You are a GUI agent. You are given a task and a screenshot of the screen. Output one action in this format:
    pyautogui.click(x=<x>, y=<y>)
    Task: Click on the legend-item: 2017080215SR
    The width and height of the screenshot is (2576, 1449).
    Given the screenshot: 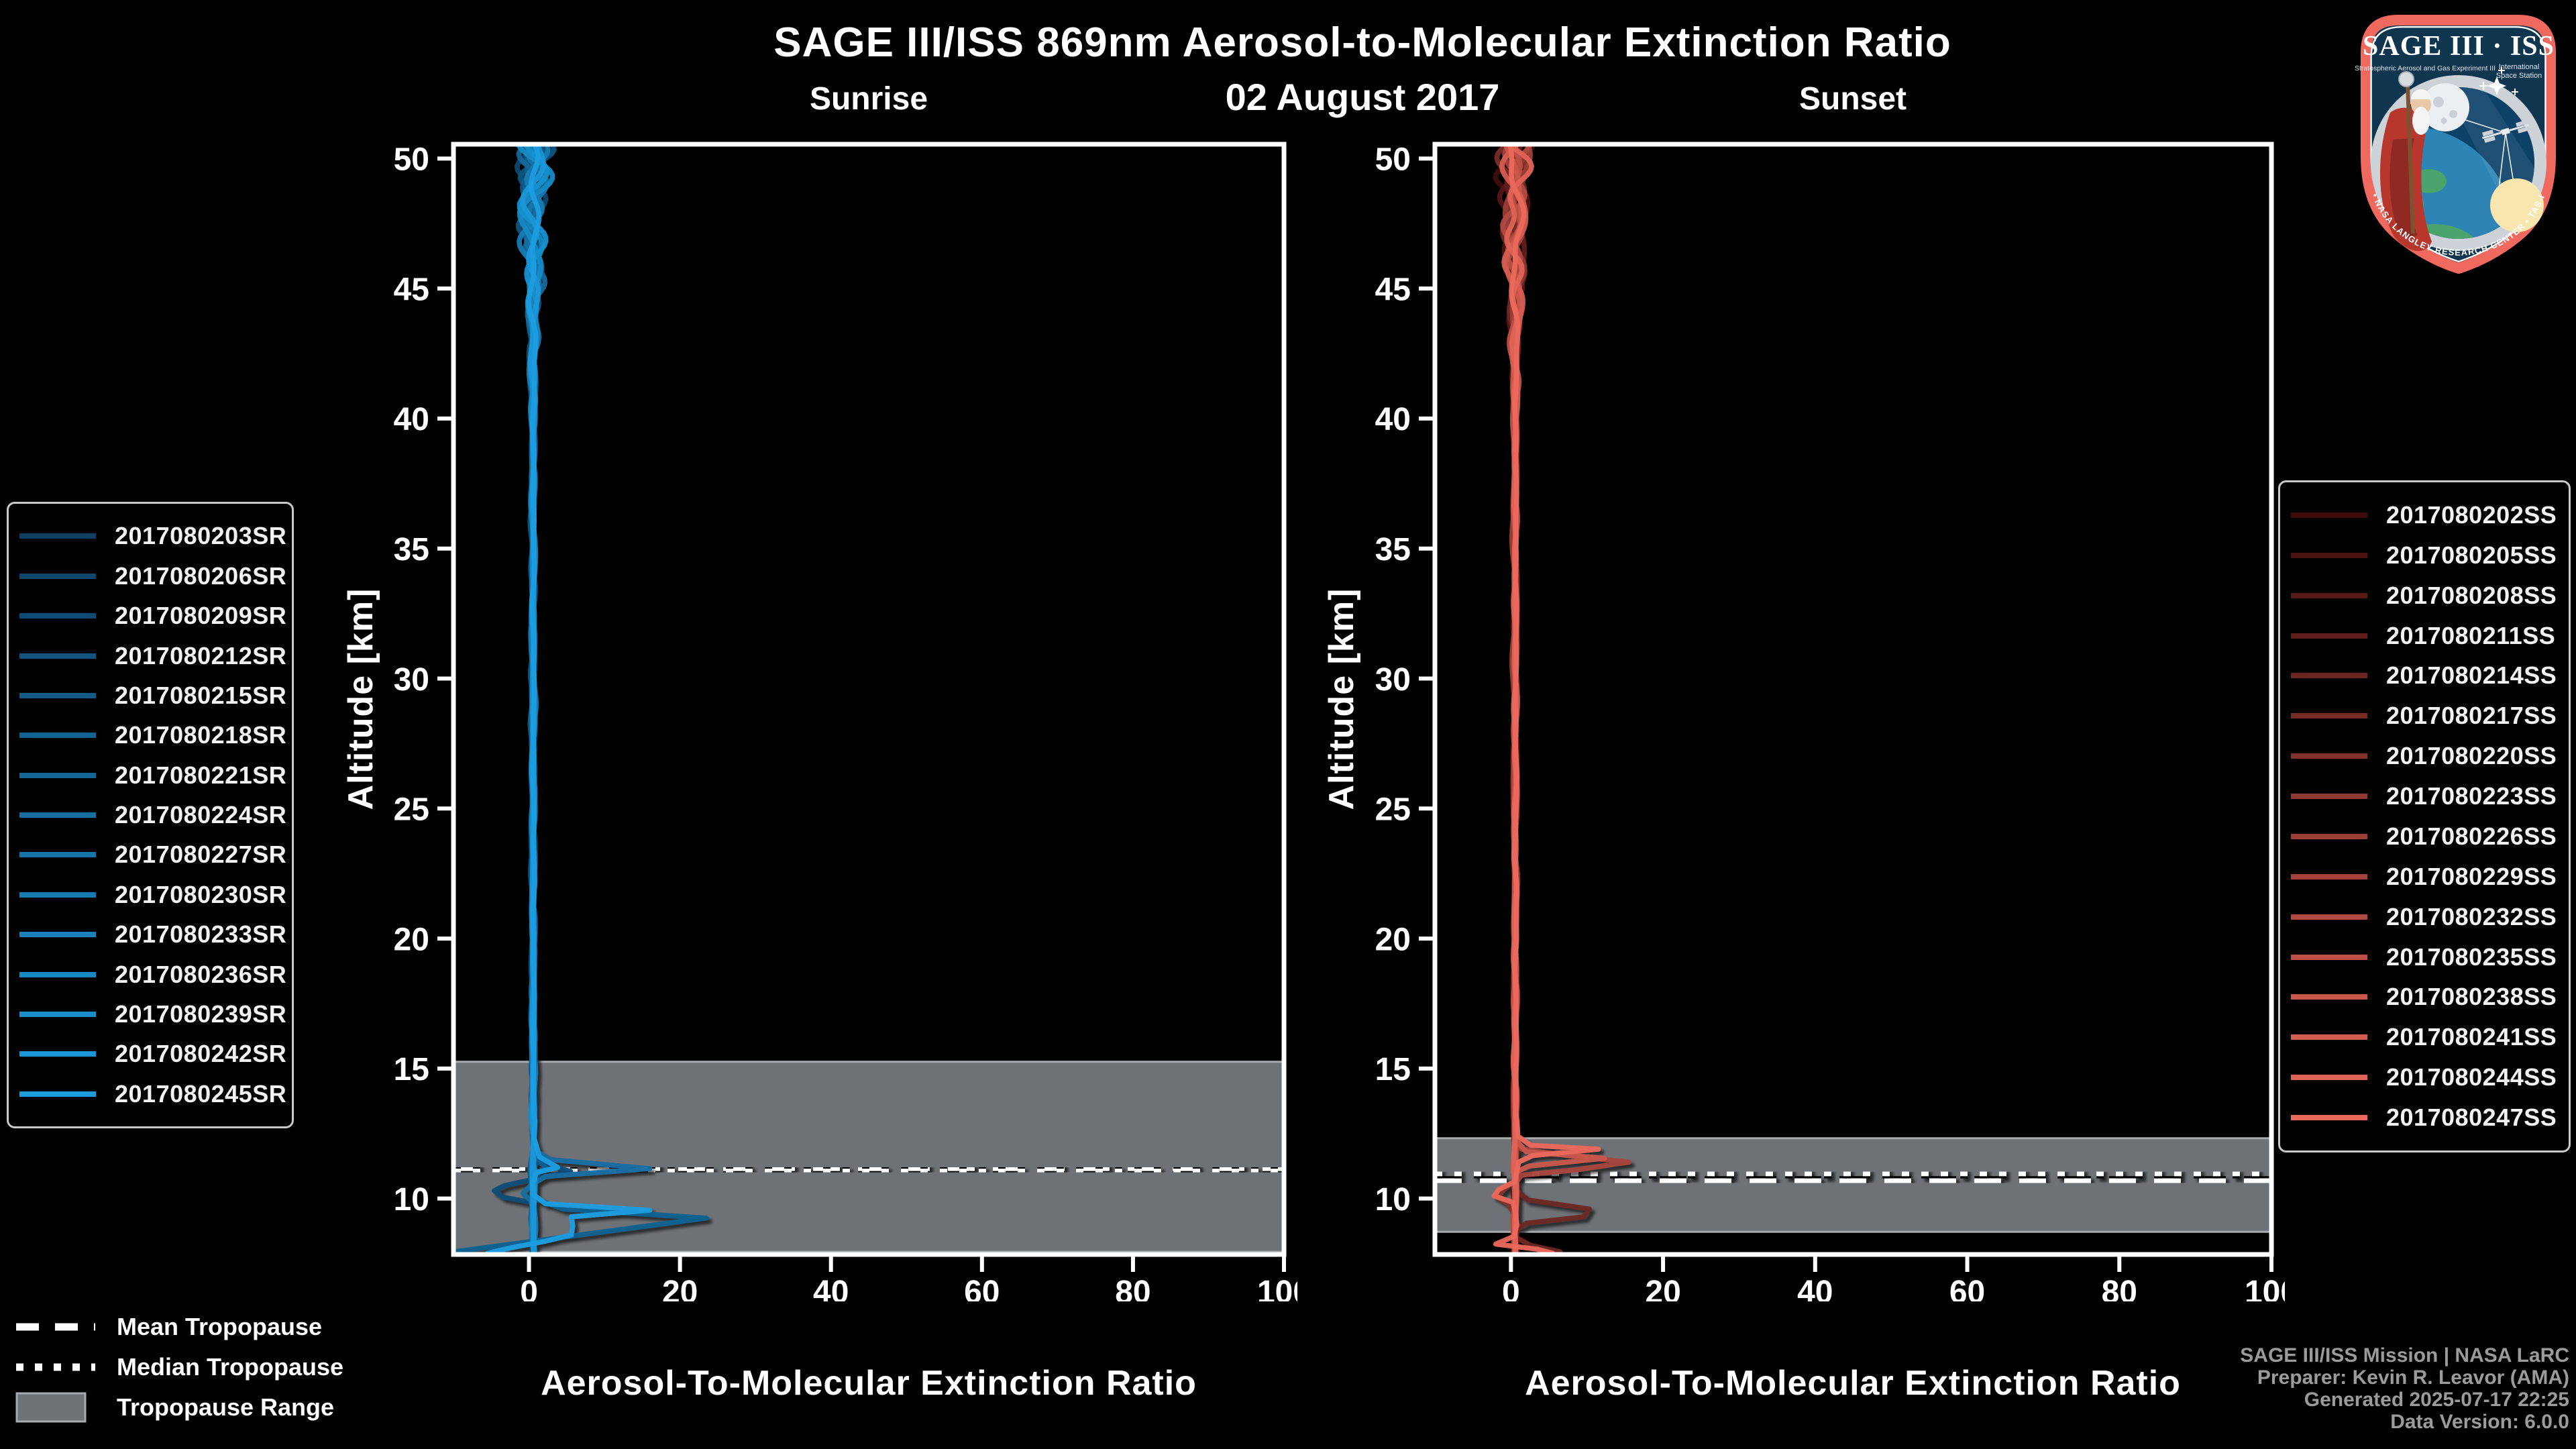 What is the action you would take?
    pyautogui.click(x=152, y=696)
    